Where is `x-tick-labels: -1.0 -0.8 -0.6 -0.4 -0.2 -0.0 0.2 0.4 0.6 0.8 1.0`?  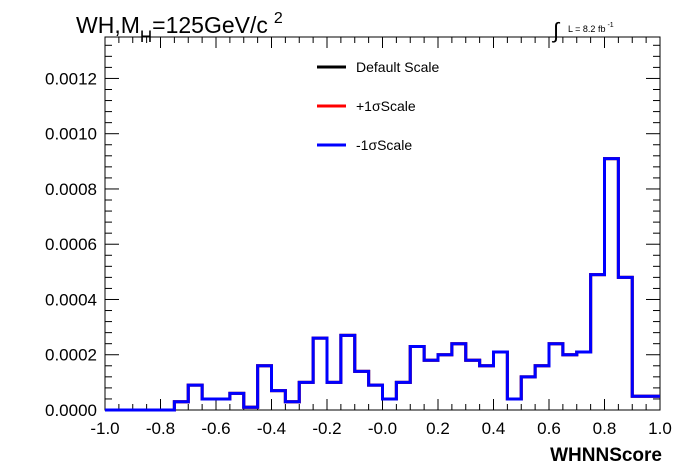 x-tick-labels: -1.0 -0.8 -0.6 -0.4 -0.2 -0.0 0.2 0.4 0.6 0.8 1.0 is located at coordinates (380, 428).